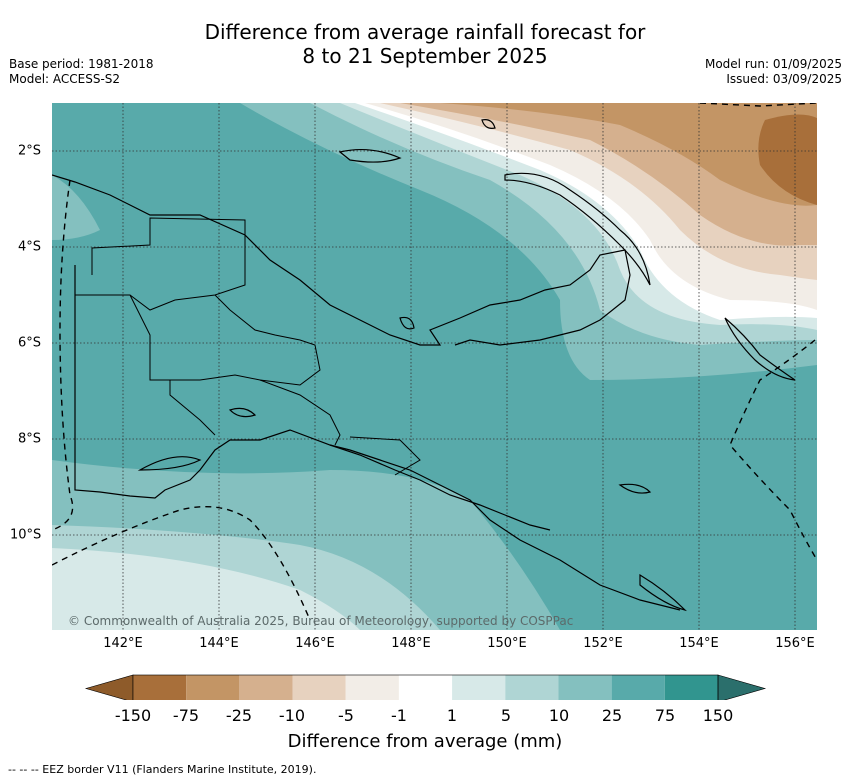 The image size is (850, 781). I want to click on lon-label: 148°E, so click(411, 643).